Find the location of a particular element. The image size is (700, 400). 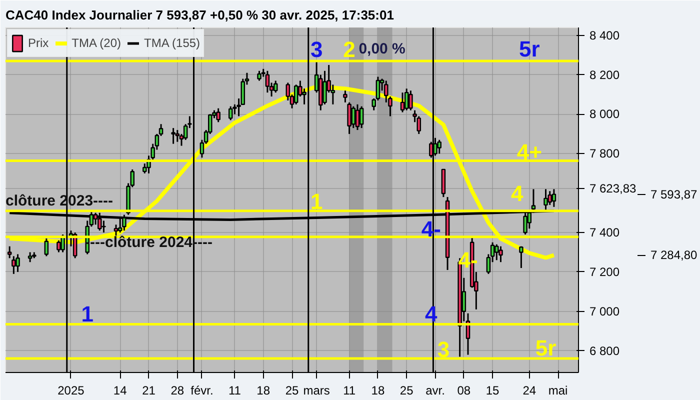

annotation: 4+ is located at coordinates (529, 152).